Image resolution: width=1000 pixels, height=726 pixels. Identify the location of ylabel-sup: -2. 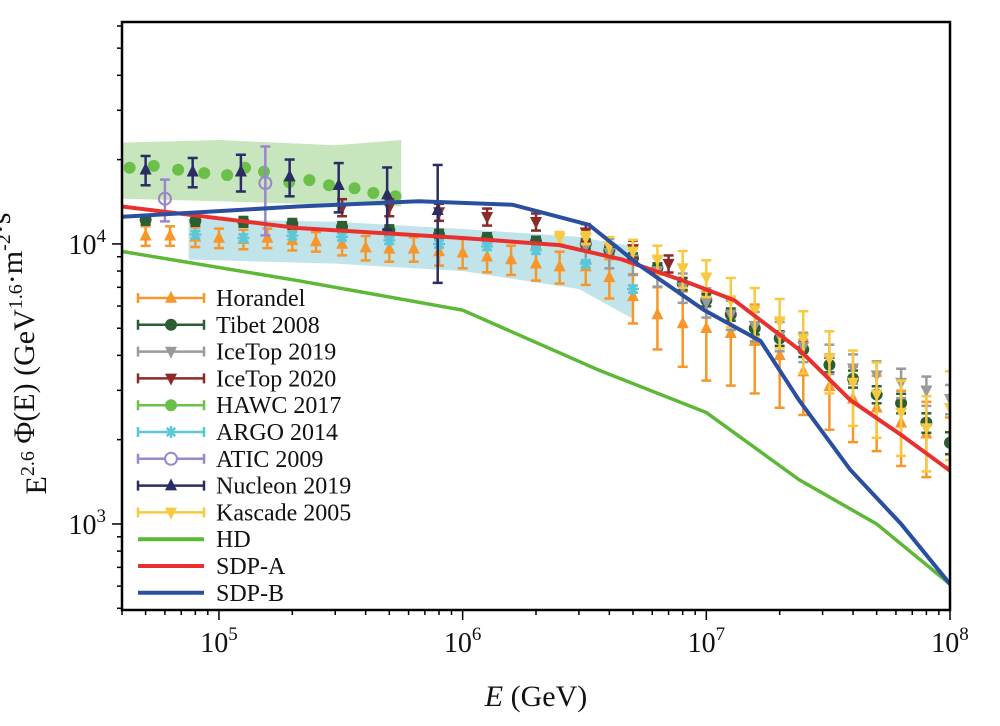
(7, 242).